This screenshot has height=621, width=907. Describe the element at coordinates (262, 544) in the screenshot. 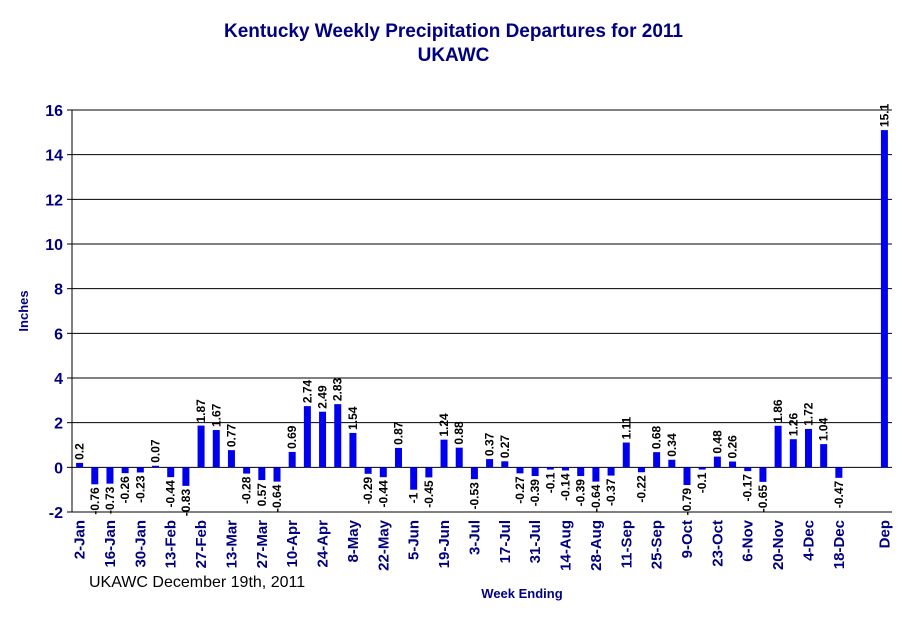

I see `x-tick-label: 27-Mar` at that location.